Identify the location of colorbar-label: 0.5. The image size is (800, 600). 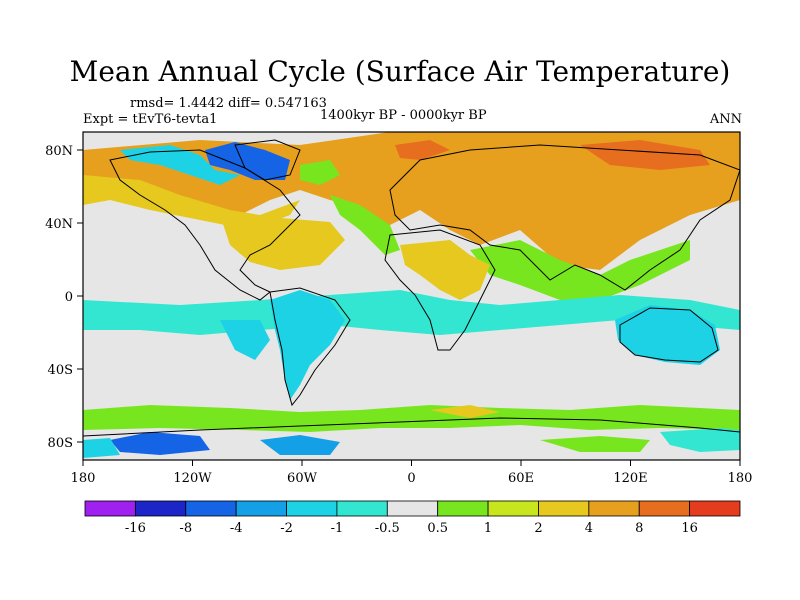
(437, 528).